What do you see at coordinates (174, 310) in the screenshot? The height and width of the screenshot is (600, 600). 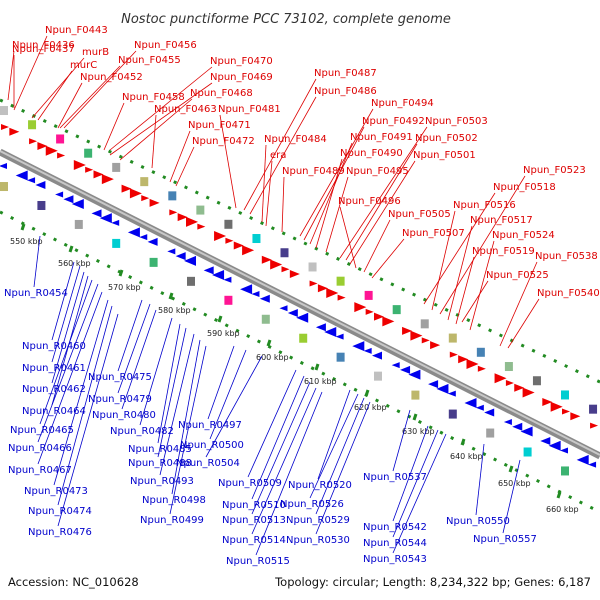 I see `scale-label: 580 kbp` at bounding box center [174, 310].